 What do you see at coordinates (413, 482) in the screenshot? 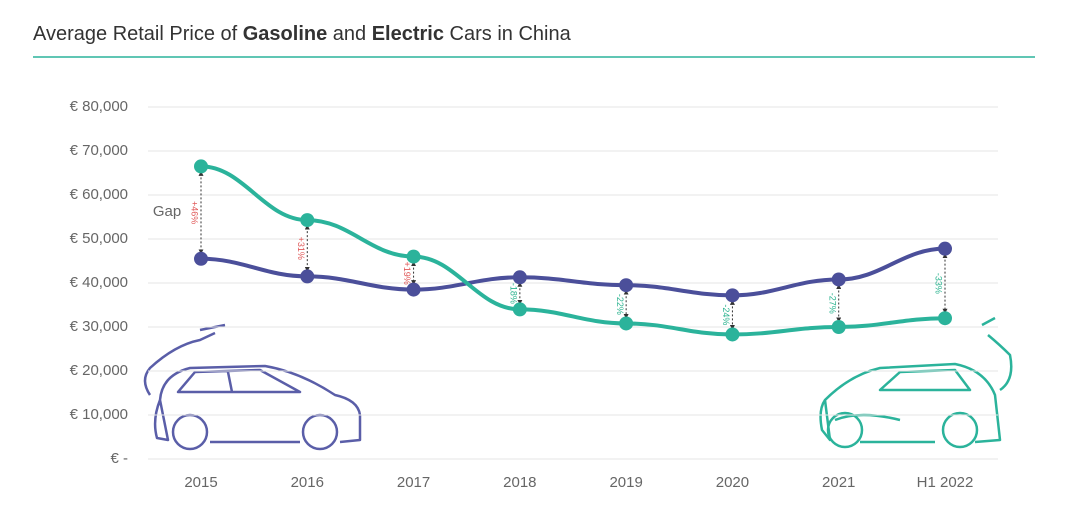
I see `x-tick-label: 2017` at bounding box center [413, 482].